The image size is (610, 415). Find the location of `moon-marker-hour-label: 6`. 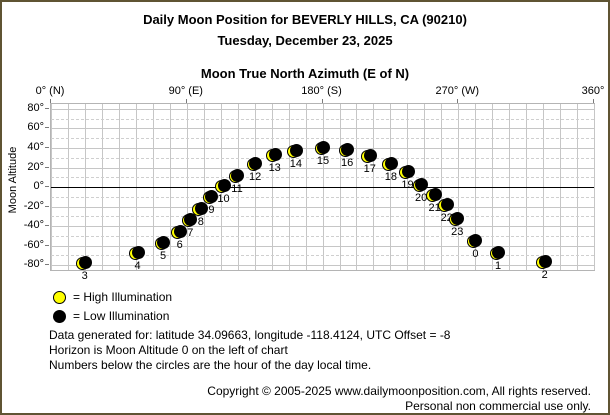

moon-marker-hour-label: 6 is located at coordinates (179, 244).